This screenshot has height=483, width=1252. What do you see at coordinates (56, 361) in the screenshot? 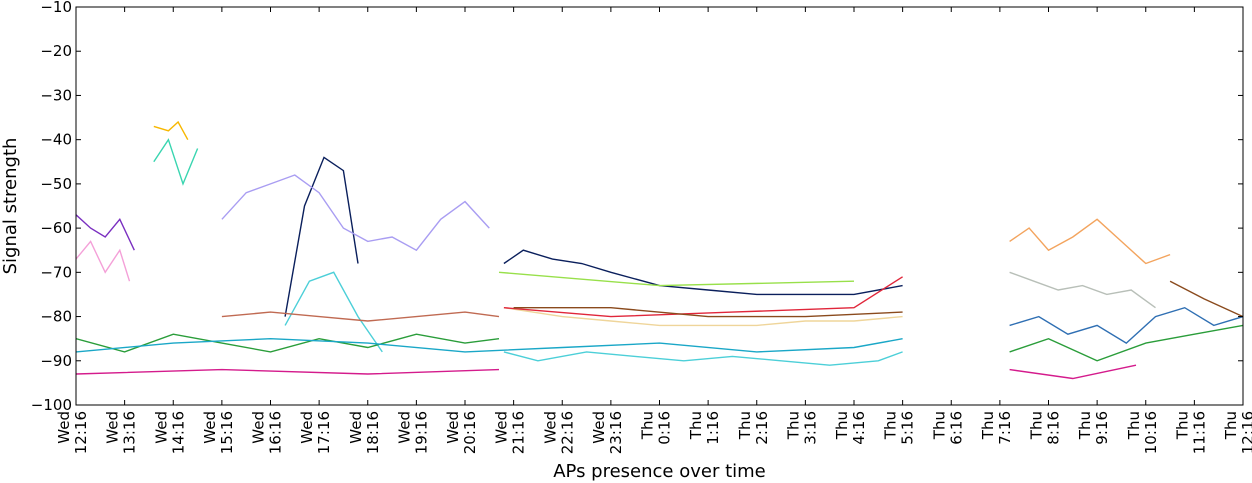
I see `y-tick-label: −90` at bounding box center [56, 361].